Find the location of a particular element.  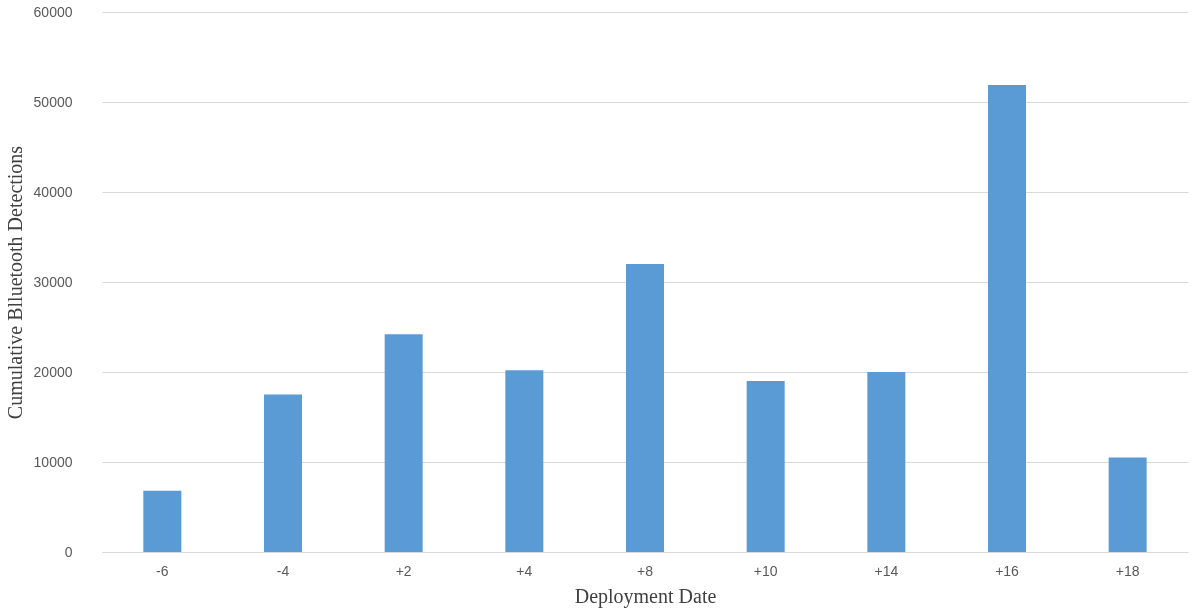

x-tick-label: +18 is located at coordinates (1127, 570).